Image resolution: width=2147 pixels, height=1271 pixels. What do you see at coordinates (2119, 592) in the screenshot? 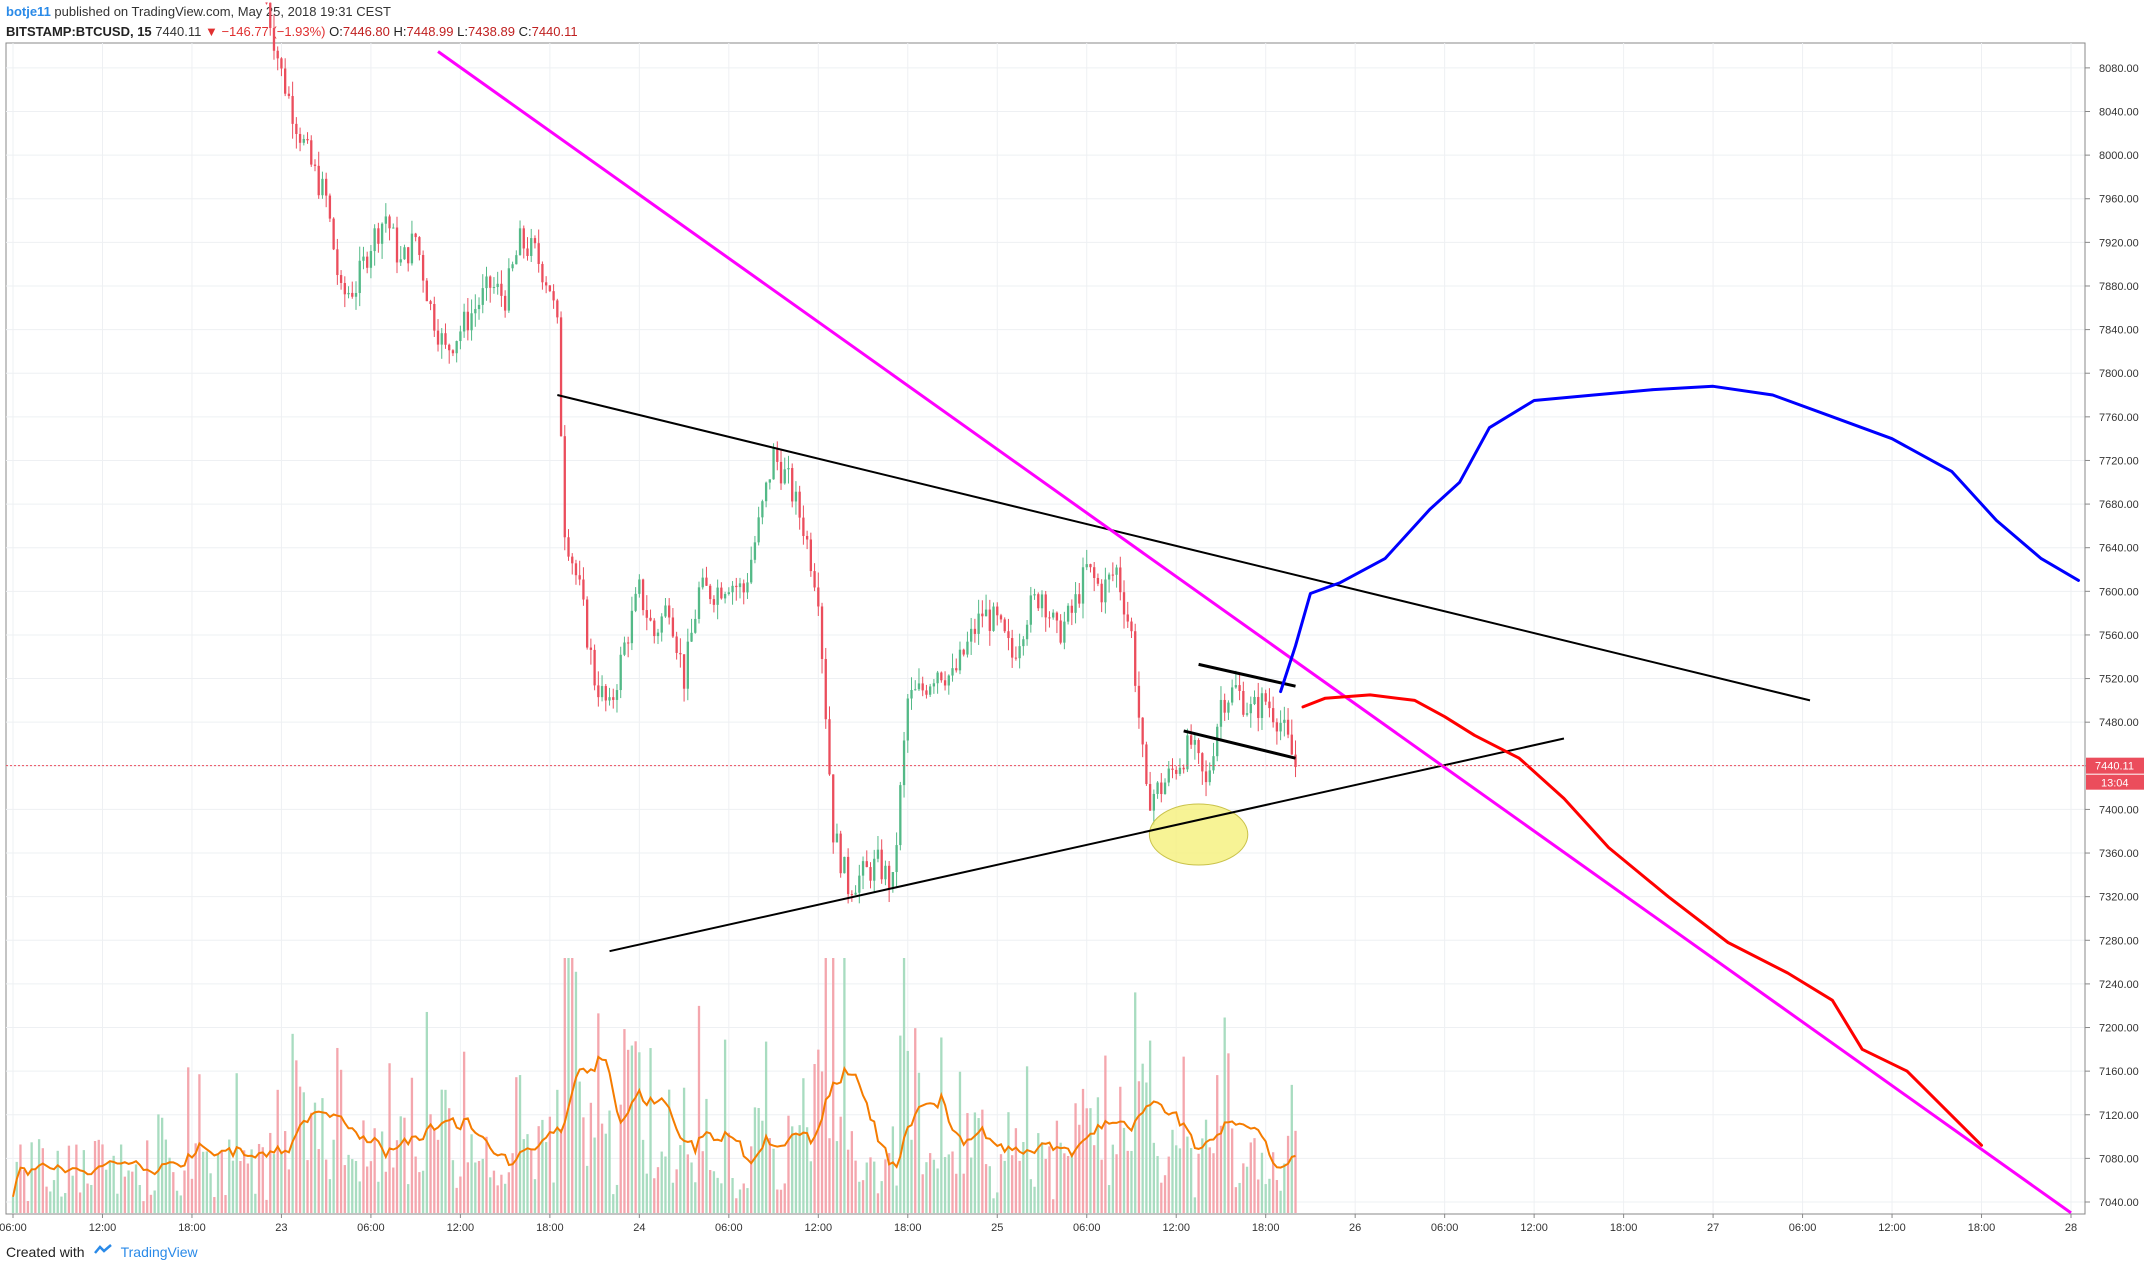
I see `price-tick-label: 7600.00` at bounding box center [2119, 592].